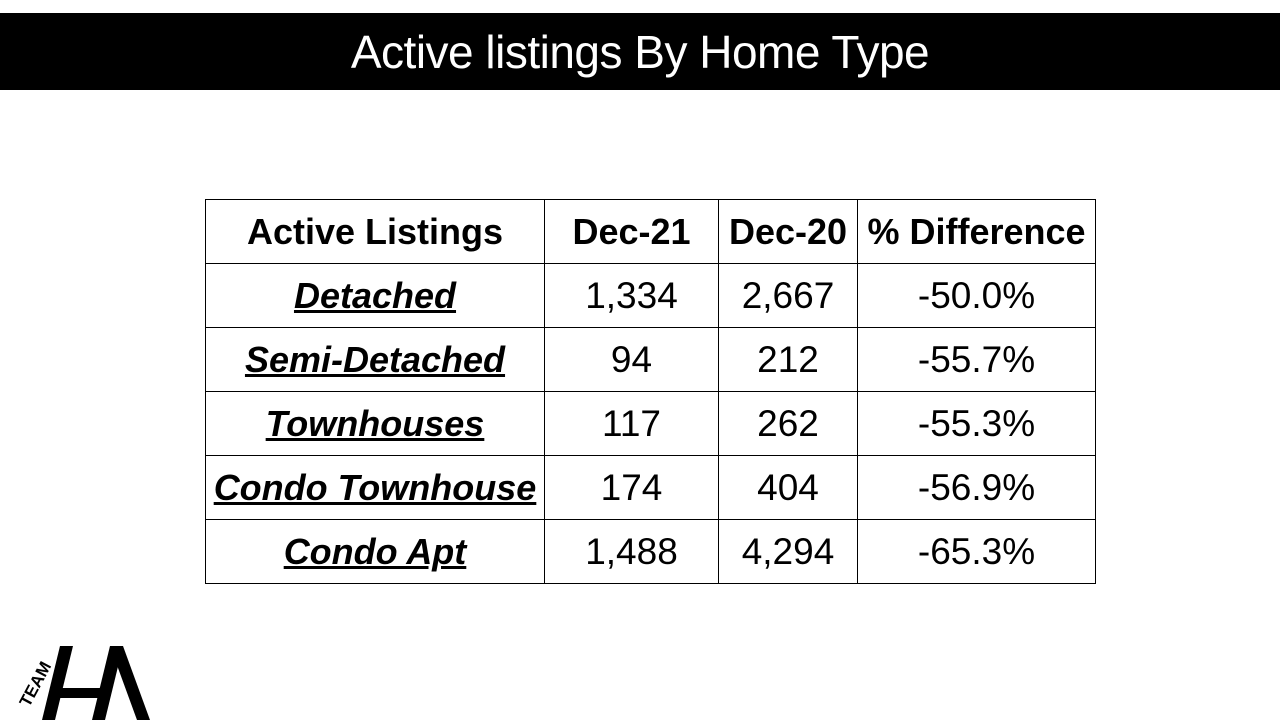 This screenshot has height=720, width=1280. I want to click on header-percent-difference: % Difference, so click(976, 231).